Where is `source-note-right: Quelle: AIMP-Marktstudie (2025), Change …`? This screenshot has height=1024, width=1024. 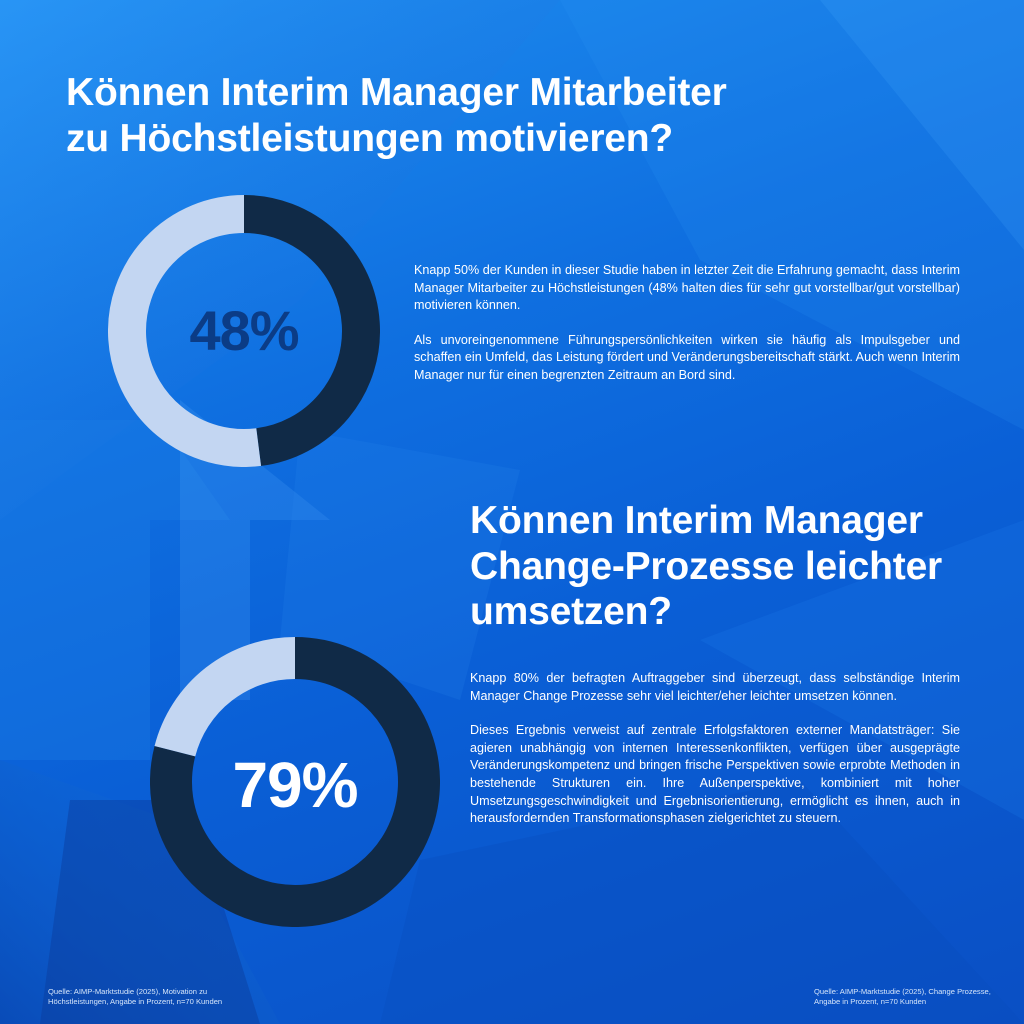 source-note-right: Quelle: AIMP-Marktstudie (2025), Change … is located at coordinates (914, 997).